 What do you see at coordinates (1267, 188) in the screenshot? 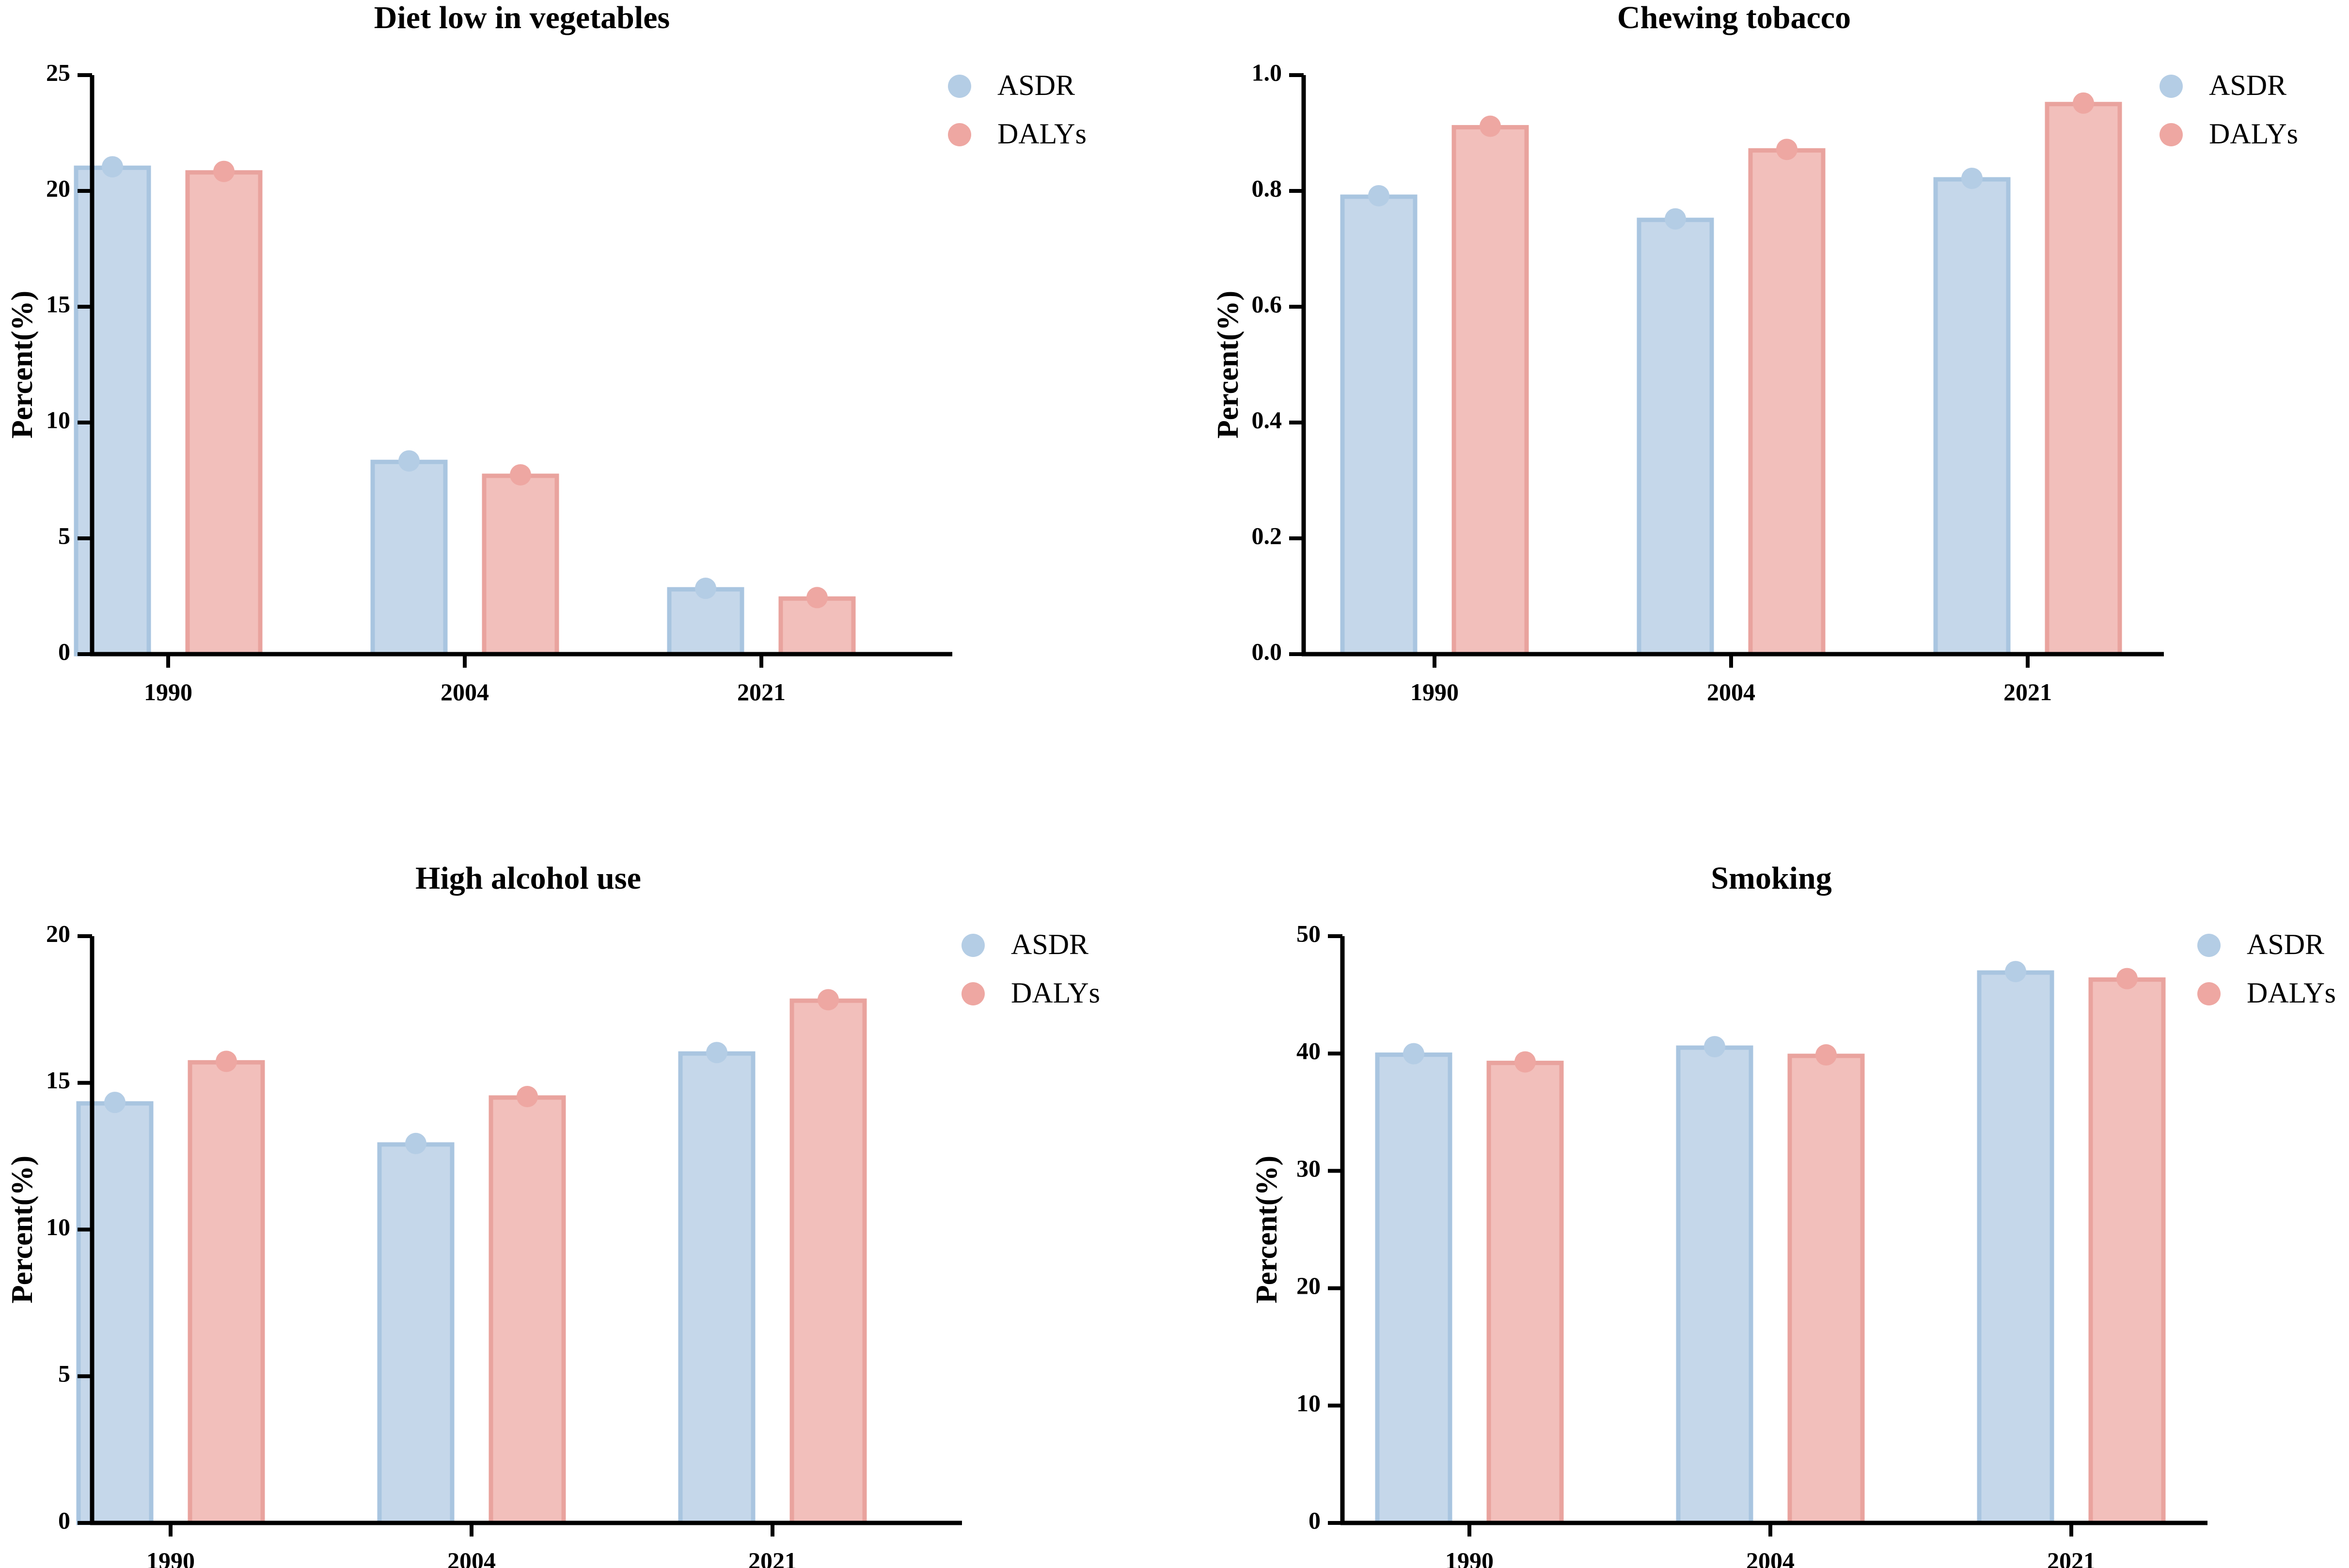
I see `y-tick-label: 0.8` at bounding box center [1267, 188].